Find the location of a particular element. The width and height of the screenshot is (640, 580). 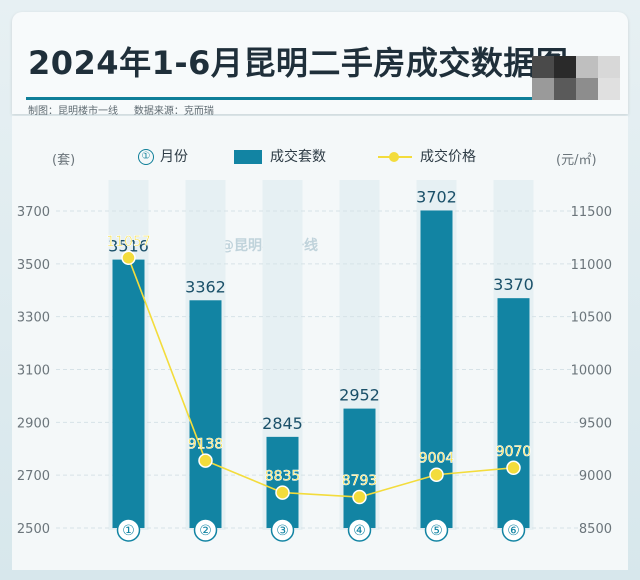

y-tick-left: 2900 is located at coordinates (33, 423).